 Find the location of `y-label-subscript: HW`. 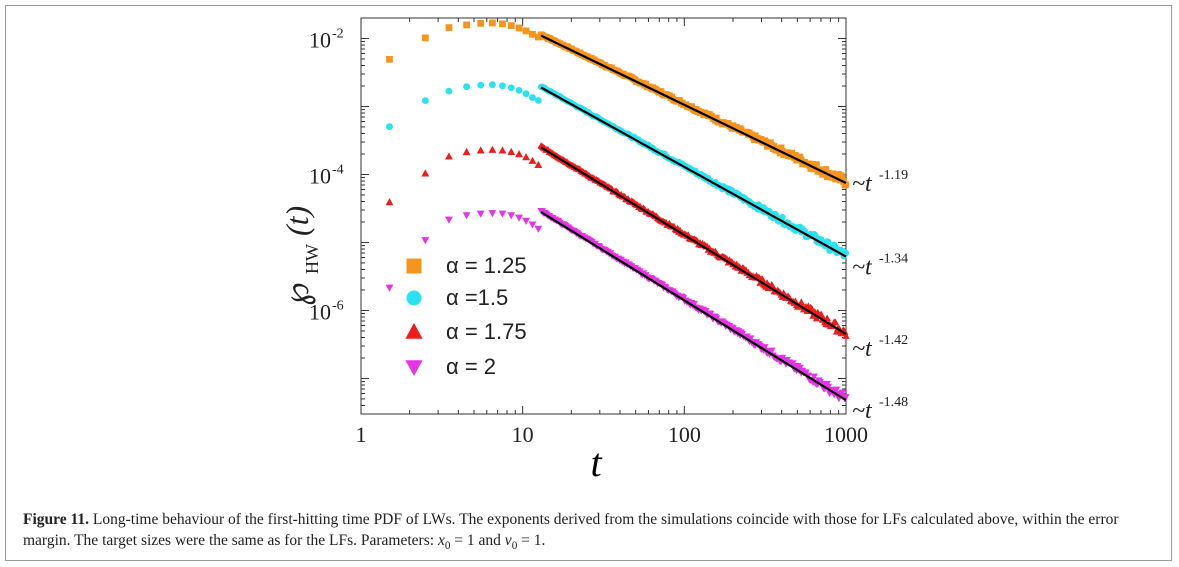

y-label-subscript: HW is located at coordinates (312, 259).